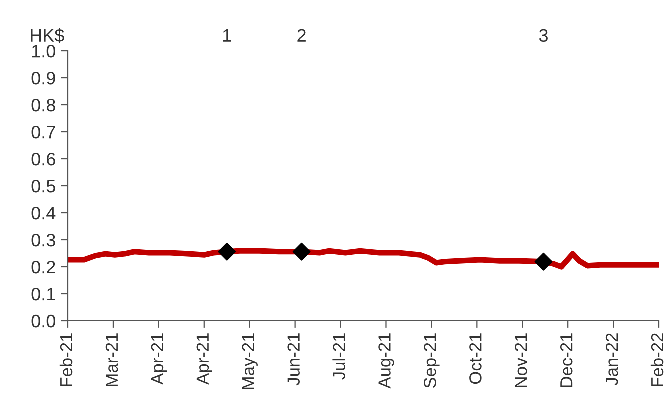 The image size is (670, 405). What do you see at coordinates (44, 51) in the screenshot?
I see `y-tick-label: 1.0` at bounding box center [44, 51].